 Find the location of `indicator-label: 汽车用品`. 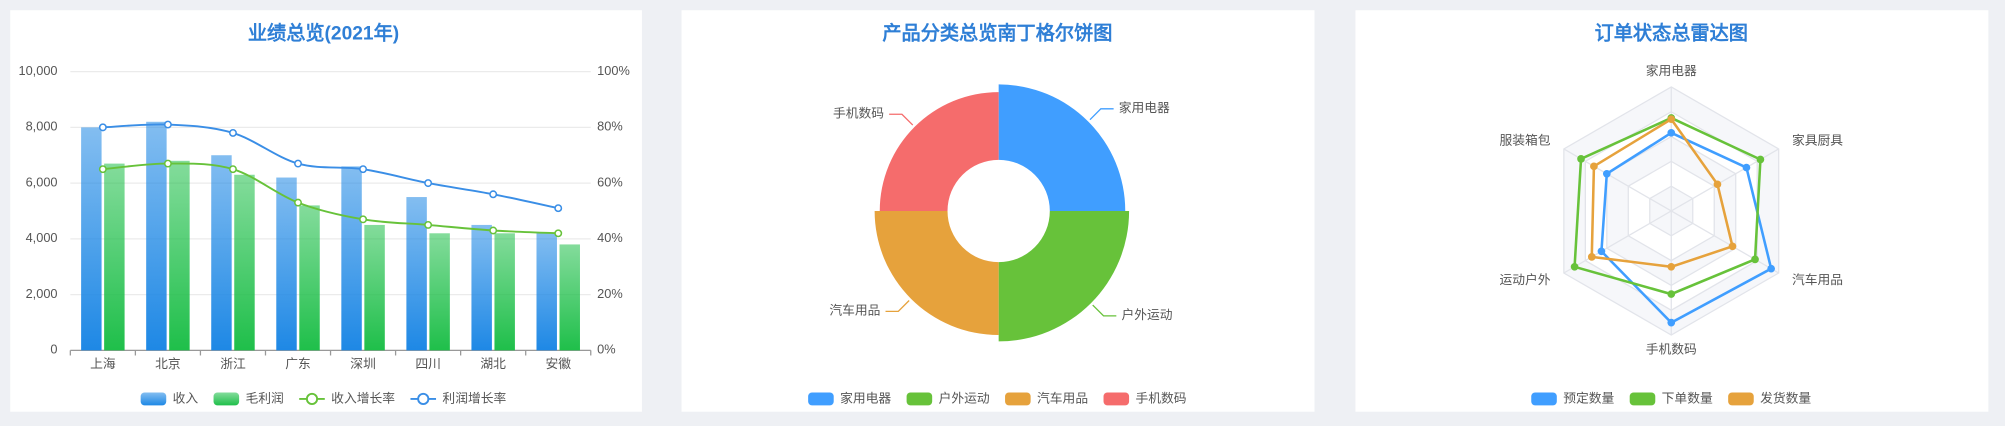

indicator-label: 汽车用品 is located at coordinates (1817, 279).